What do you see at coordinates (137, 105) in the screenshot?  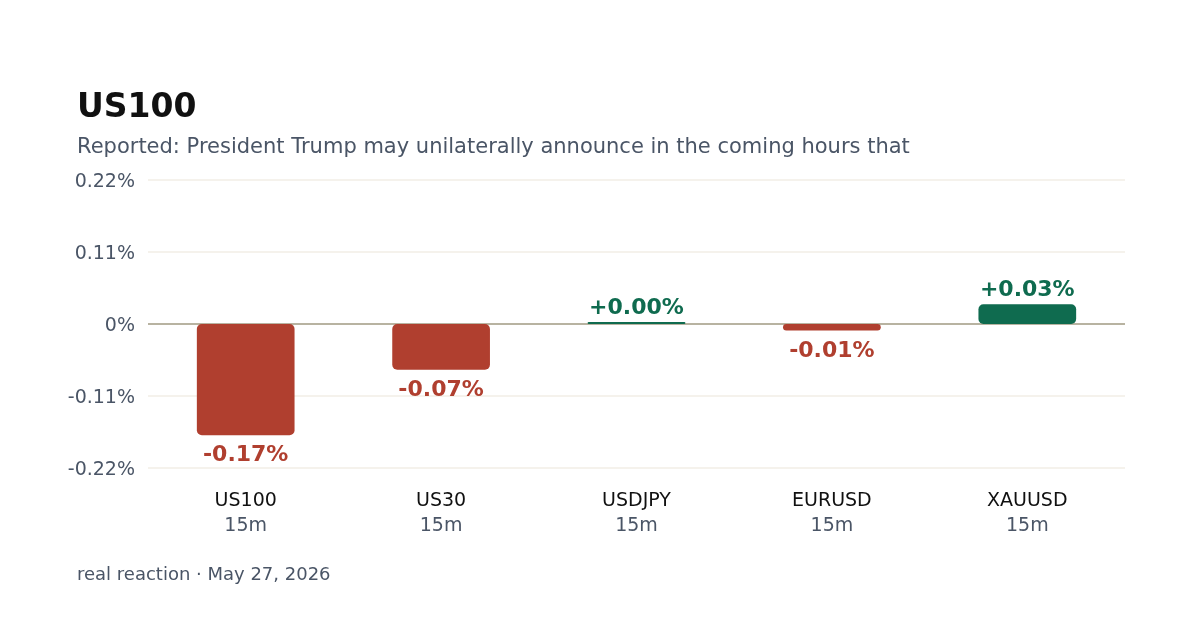 I see `chart-title: US100` at bounding box center [137, 105].